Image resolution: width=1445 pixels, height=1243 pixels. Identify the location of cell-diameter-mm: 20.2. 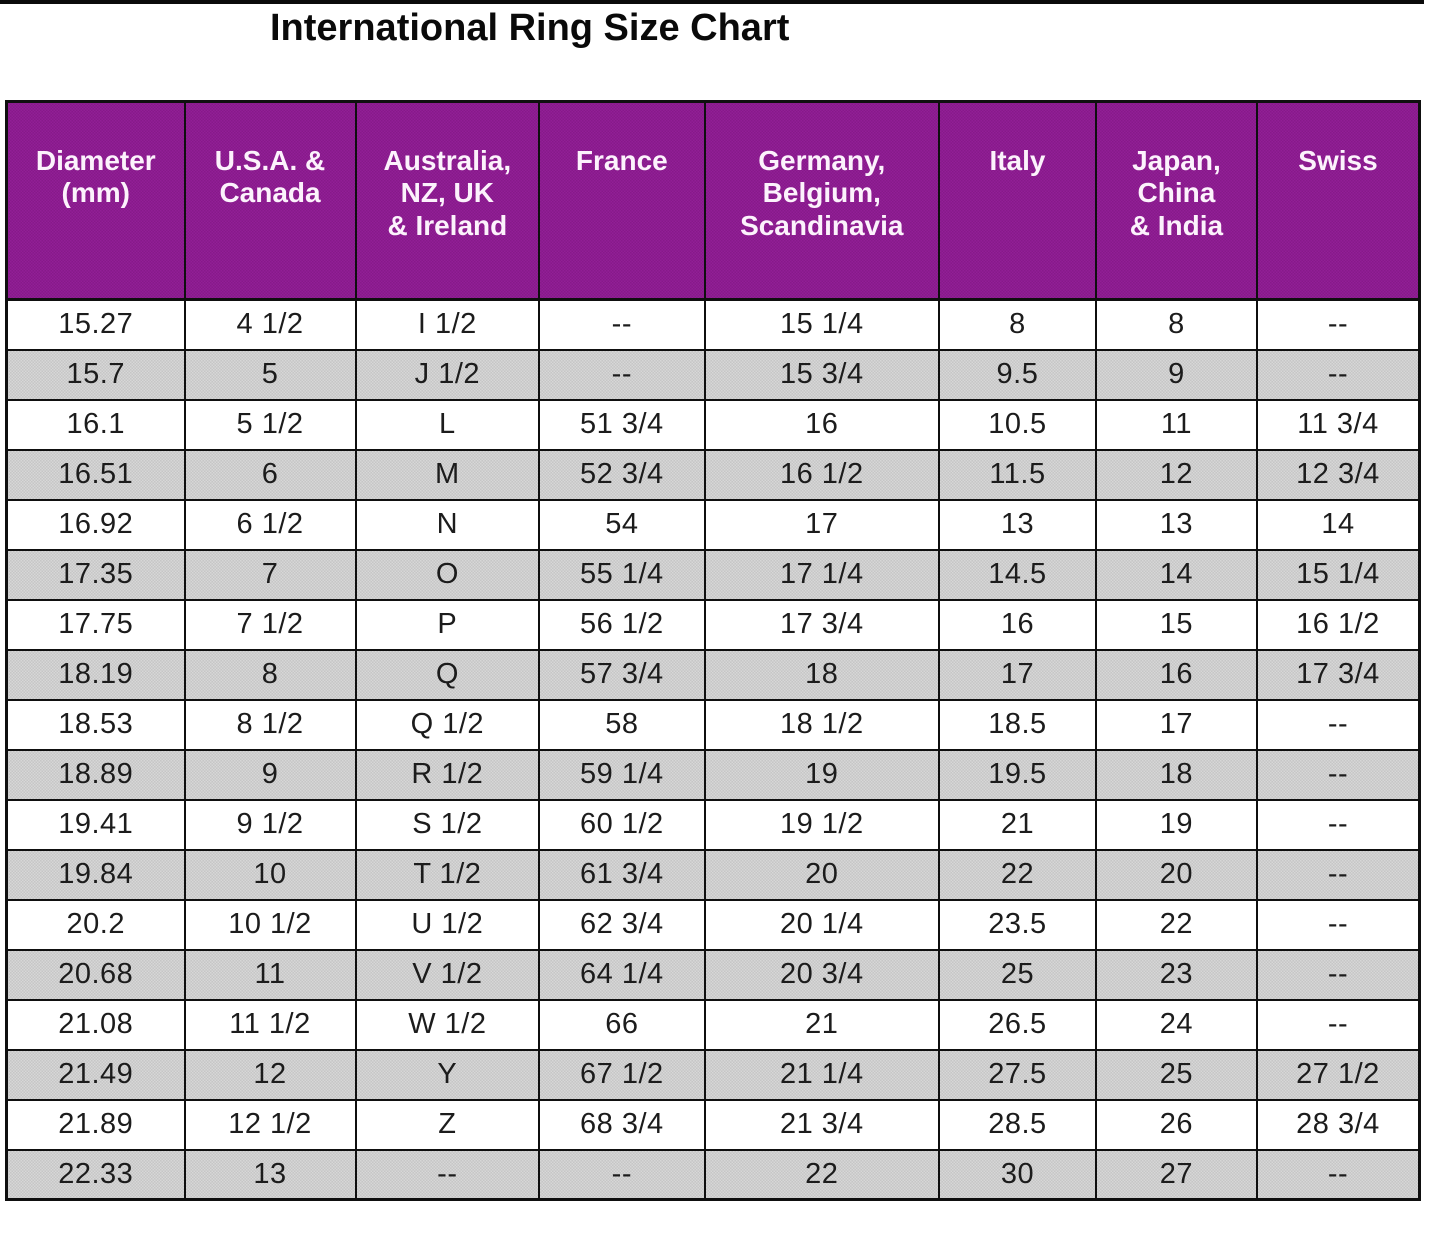
(95, 924).